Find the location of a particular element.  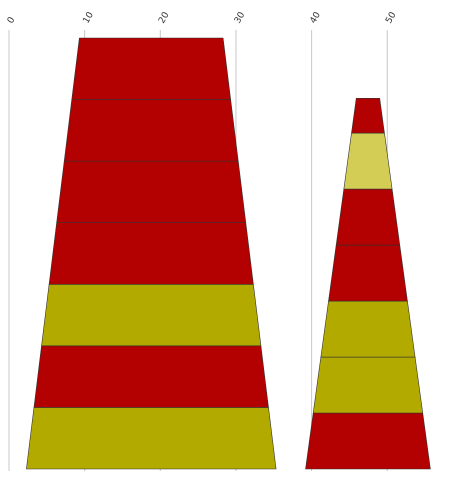

x-axis-ticks: 0 10 20 30 40 50 is located at coordinates (202, 17).